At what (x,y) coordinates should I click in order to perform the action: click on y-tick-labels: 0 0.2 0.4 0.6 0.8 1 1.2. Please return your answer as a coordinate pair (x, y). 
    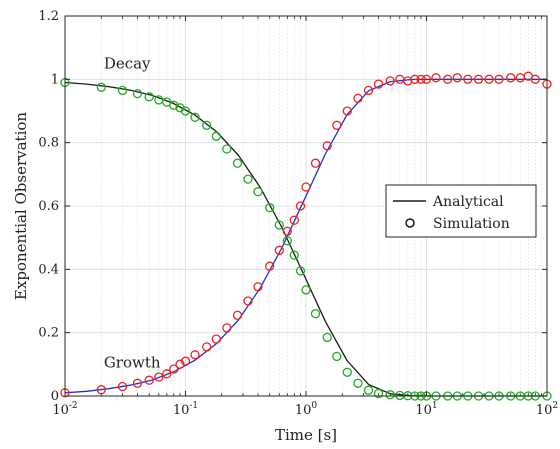
    Looking at the image, I should click on (48, 206).